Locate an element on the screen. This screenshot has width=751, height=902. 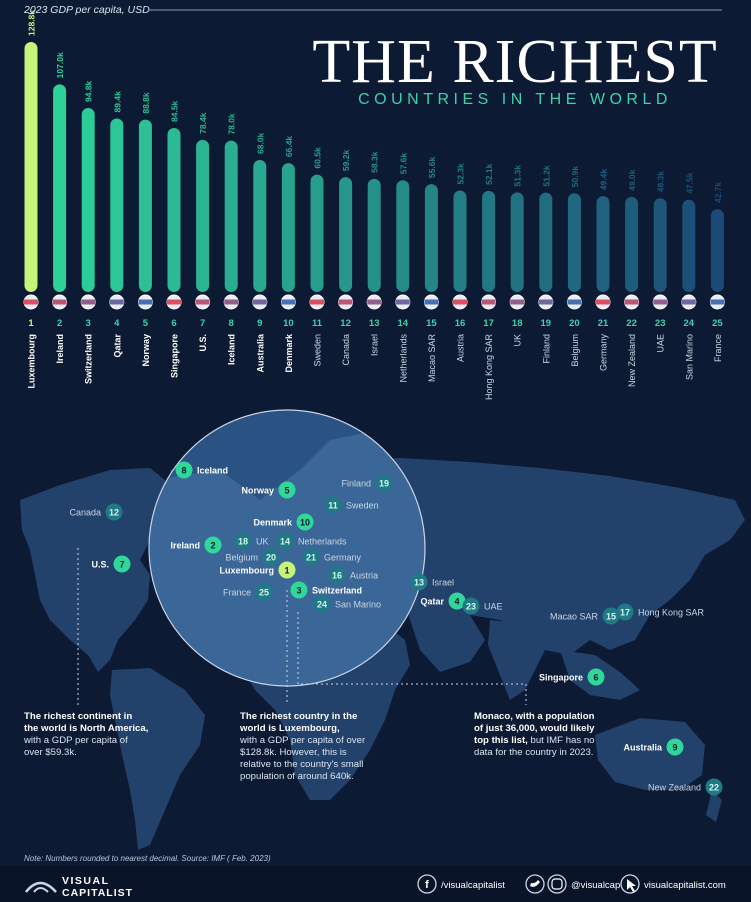
annotation-monaco-line1: Monaco, with a population is located at coordinates (534, 716).